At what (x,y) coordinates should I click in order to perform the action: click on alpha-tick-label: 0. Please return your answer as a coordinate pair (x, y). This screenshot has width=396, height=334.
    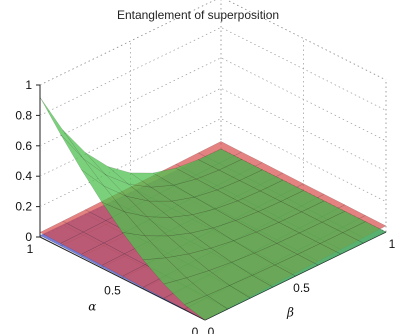
    Looking at the image, I should click on (195, 329).